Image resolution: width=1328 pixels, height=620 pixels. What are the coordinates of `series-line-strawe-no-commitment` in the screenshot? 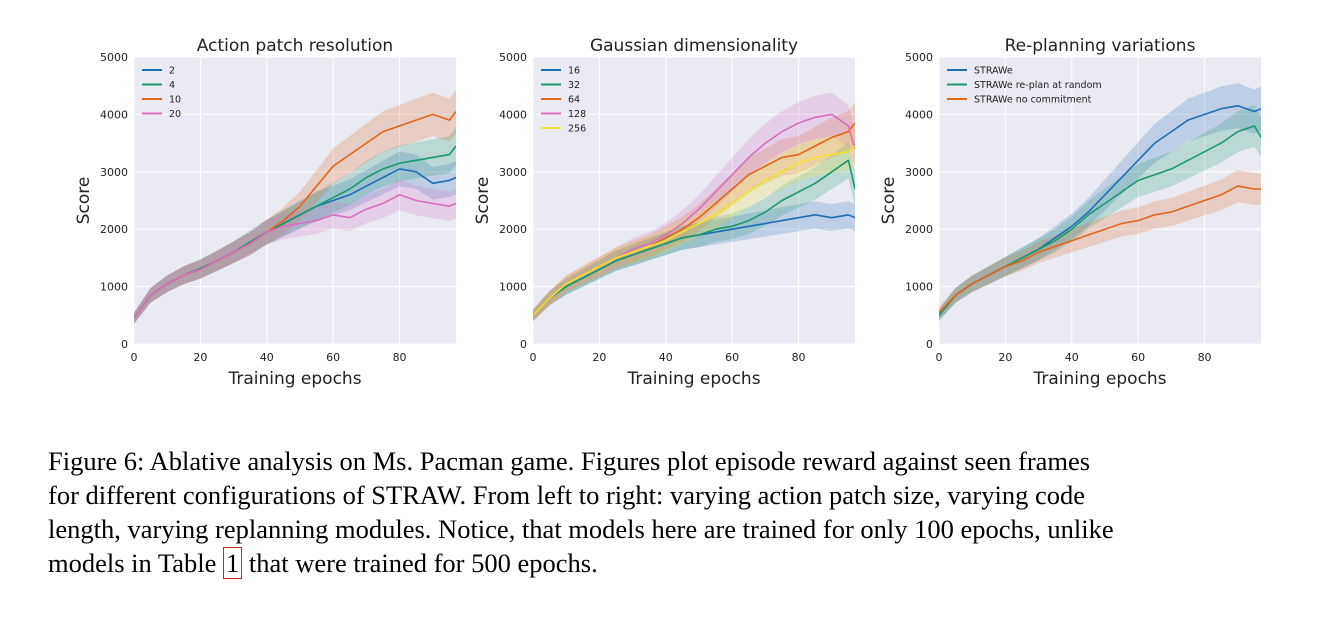 It's located at (1100, 249).